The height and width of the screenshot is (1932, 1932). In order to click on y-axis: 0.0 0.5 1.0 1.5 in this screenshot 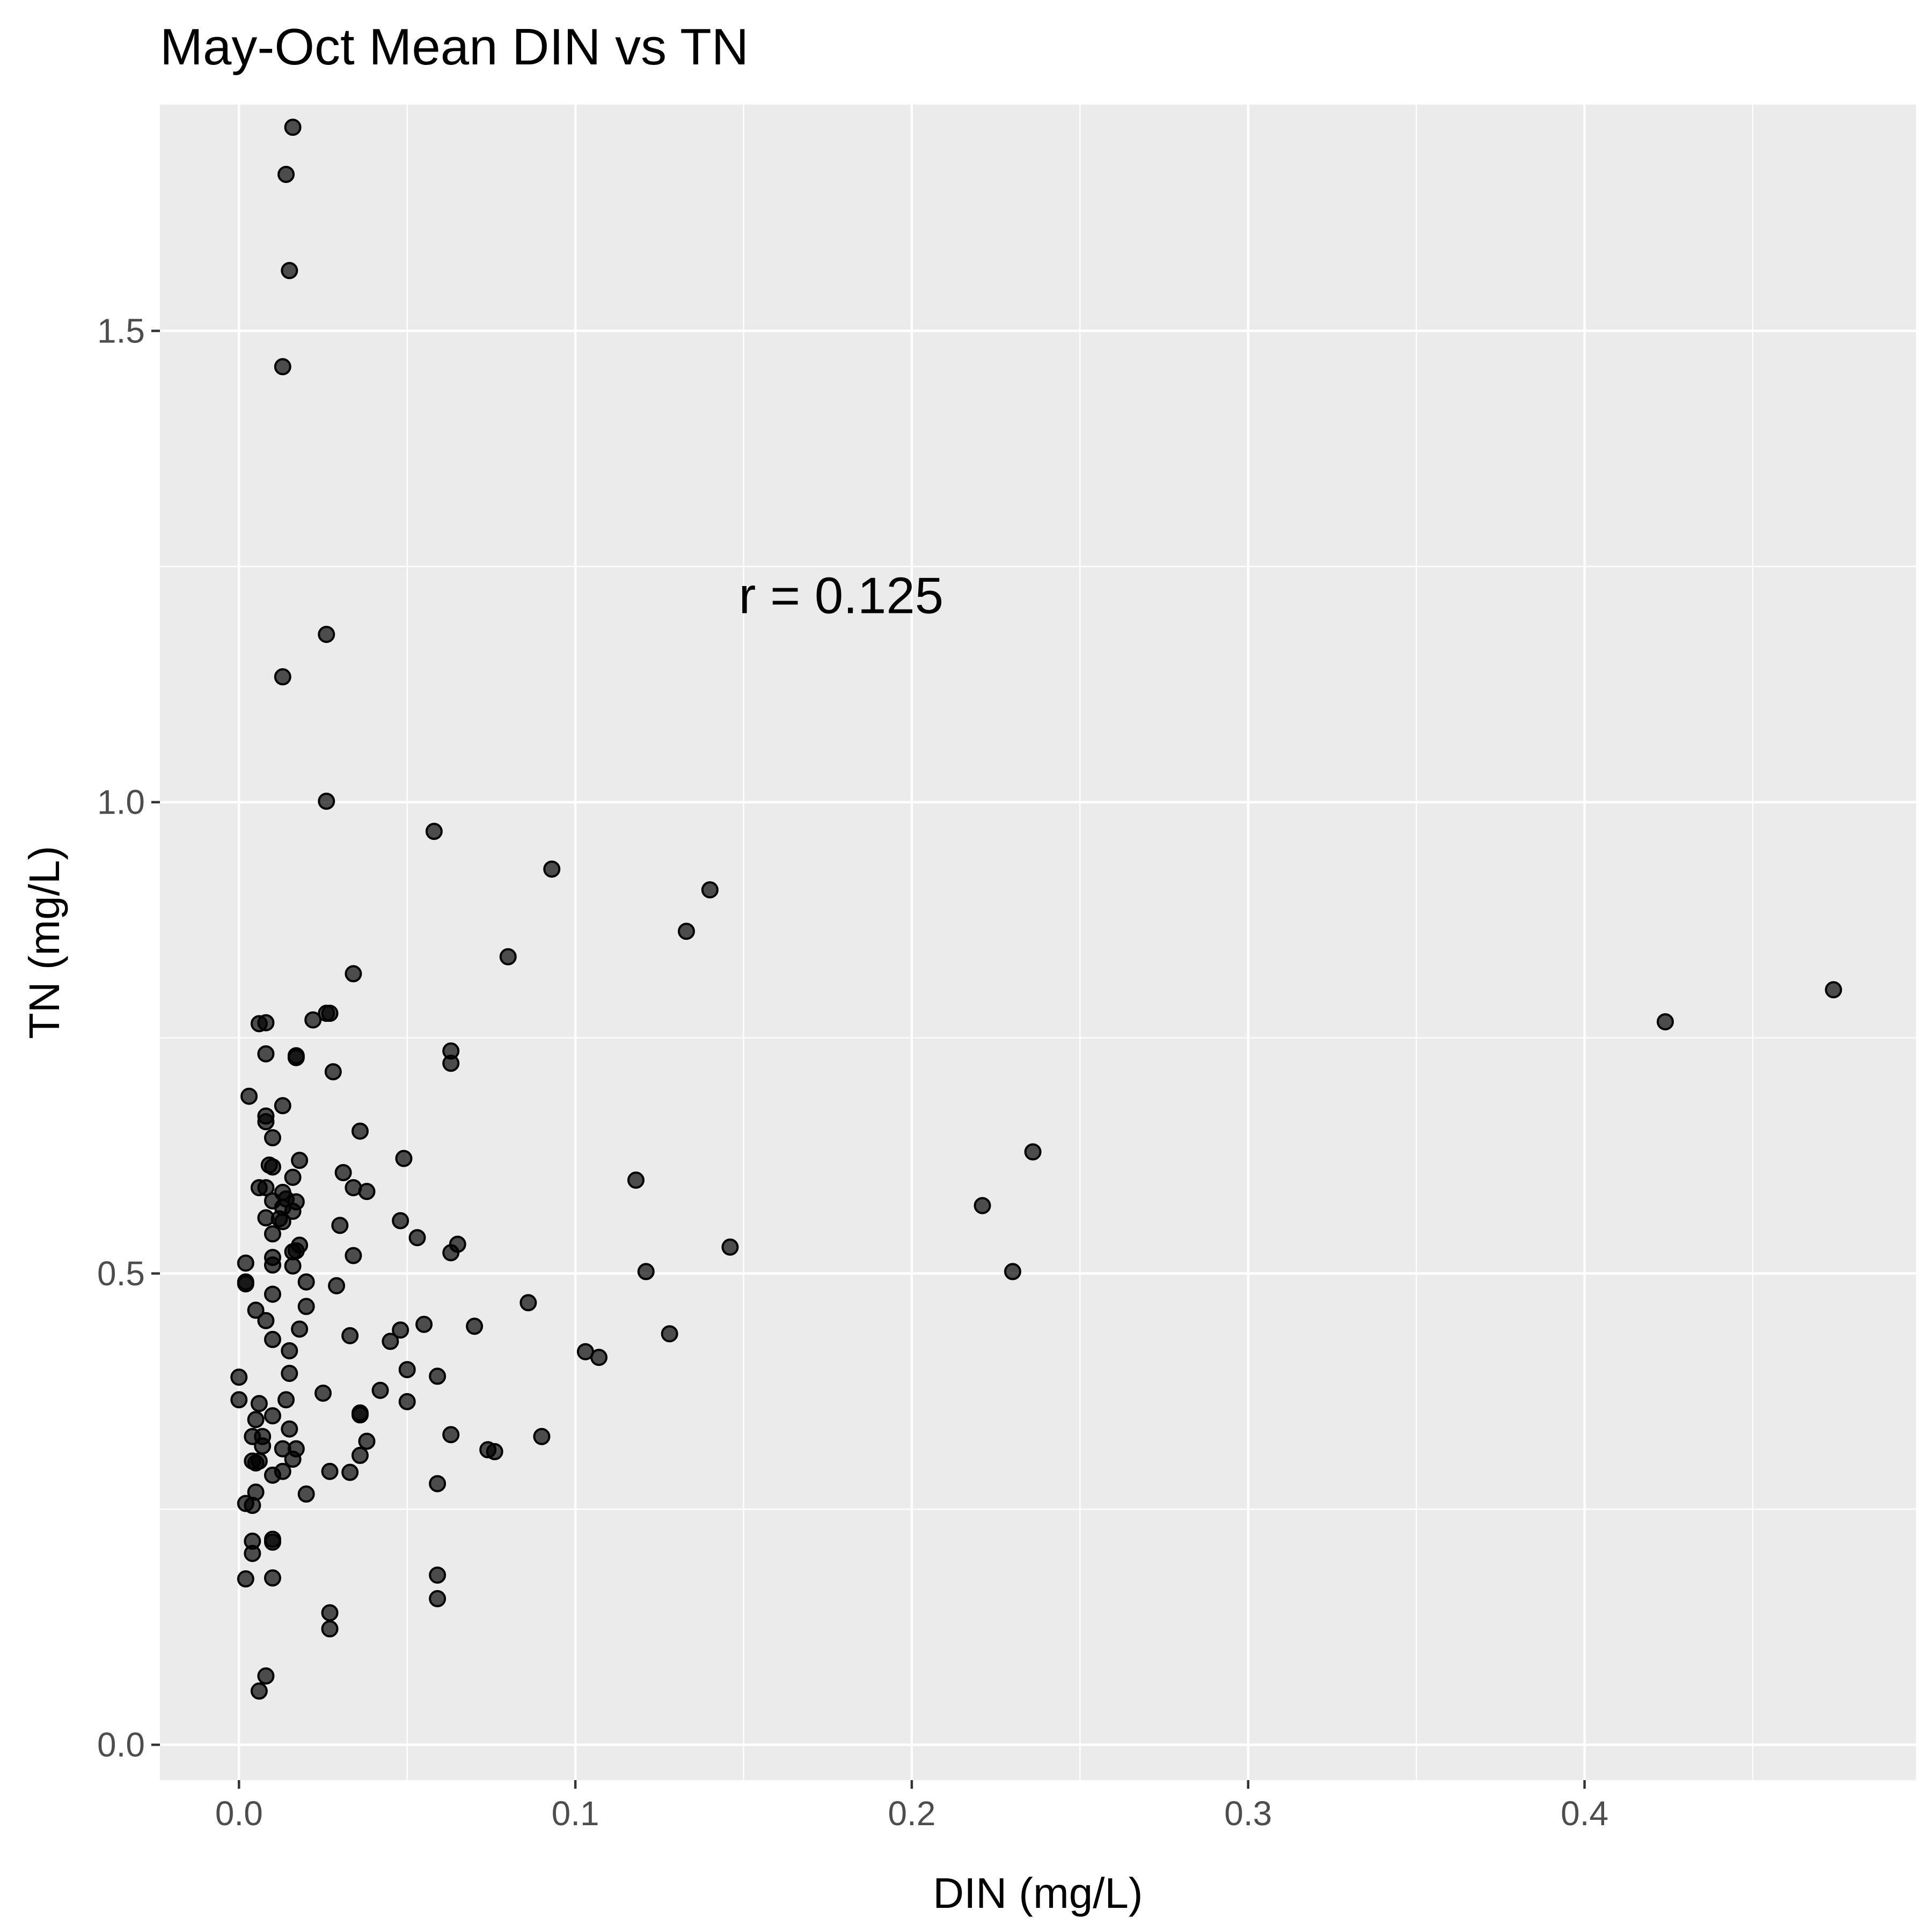, I will do `click(128, 1038)`.